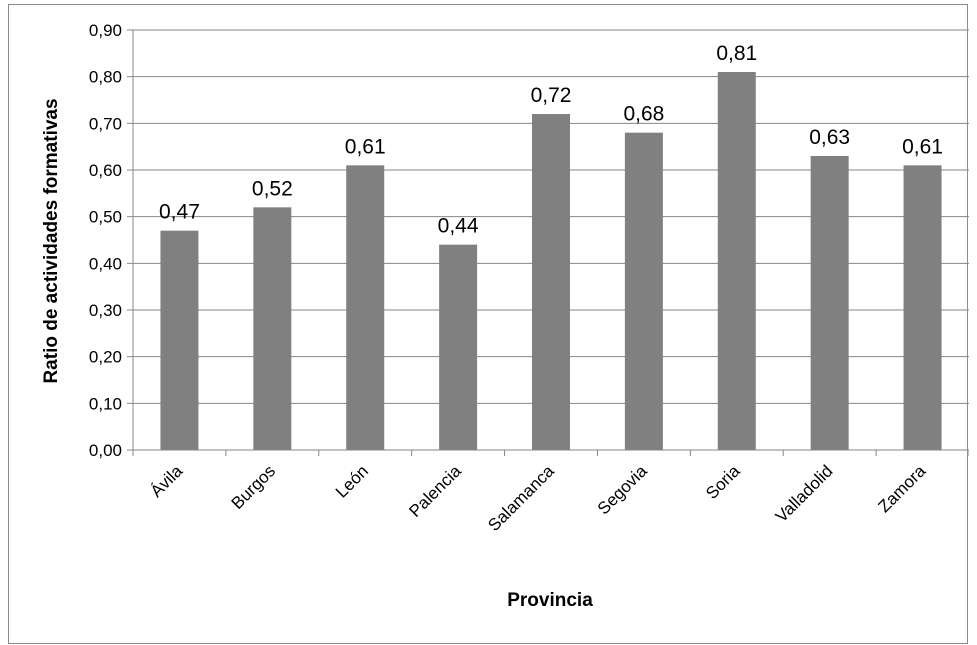 This screenshot has height=645, width=977. Describe the element at coordinates (105, 30) in the screenshot. I see `y-tick-label: 0,90` at that location.